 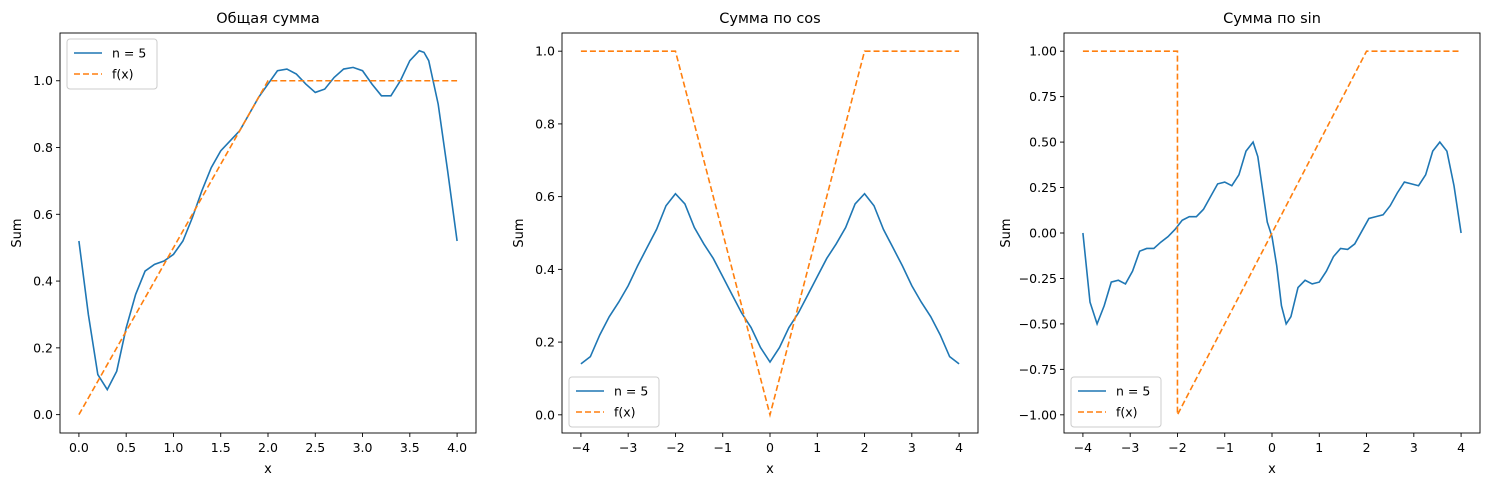 What do you see at coordinates (79, 447) in the screenshot?
I see `x-tick-label: 0.0` at bounding box center [79, 447].